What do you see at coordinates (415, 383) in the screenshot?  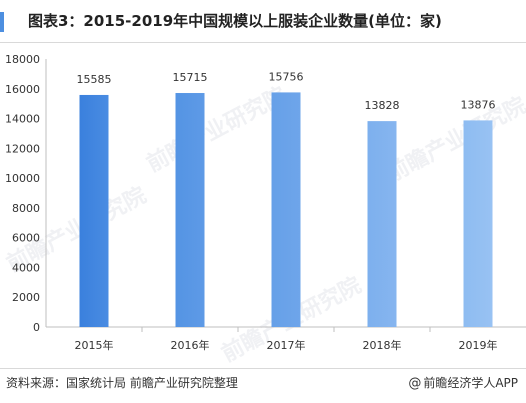 I see `at-icon: @` at bounding box center [415, 383].